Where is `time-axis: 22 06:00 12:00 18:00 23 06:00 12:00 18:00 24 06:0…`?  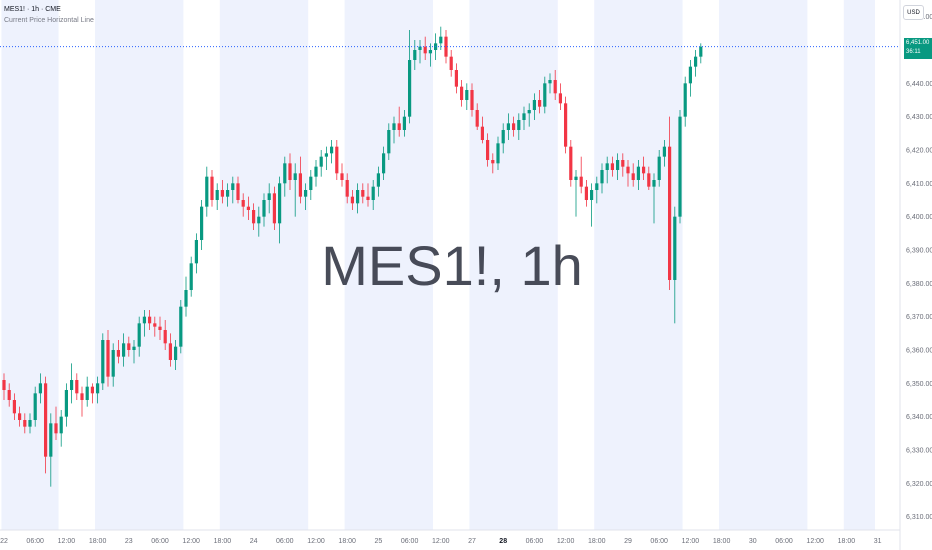
time-axis: 22 06:00 12:00 18:00 23 06:00 12:00 18:00 24 06:0… is located at coordinates (440, 541).